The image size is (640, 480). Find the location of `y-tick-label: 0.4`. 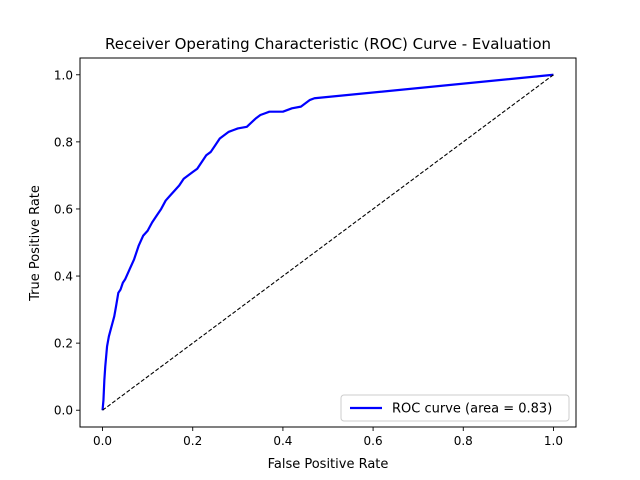

y-tick-label: 0.4 is located at coordinates (63, 277).